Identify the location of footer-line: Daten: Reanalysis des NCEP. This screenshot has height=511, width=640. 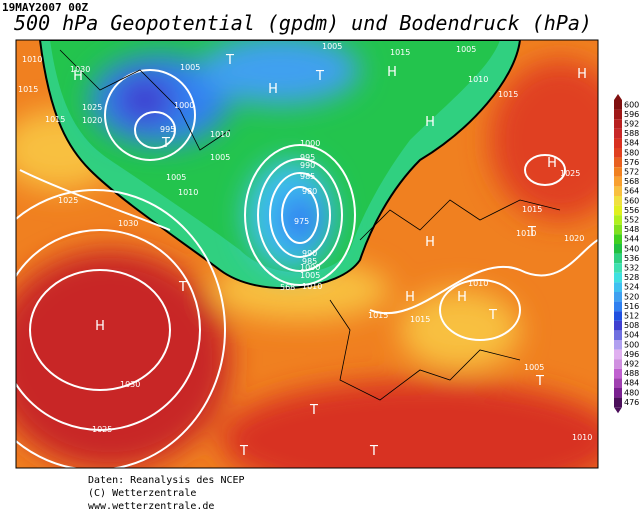
(166, 480).